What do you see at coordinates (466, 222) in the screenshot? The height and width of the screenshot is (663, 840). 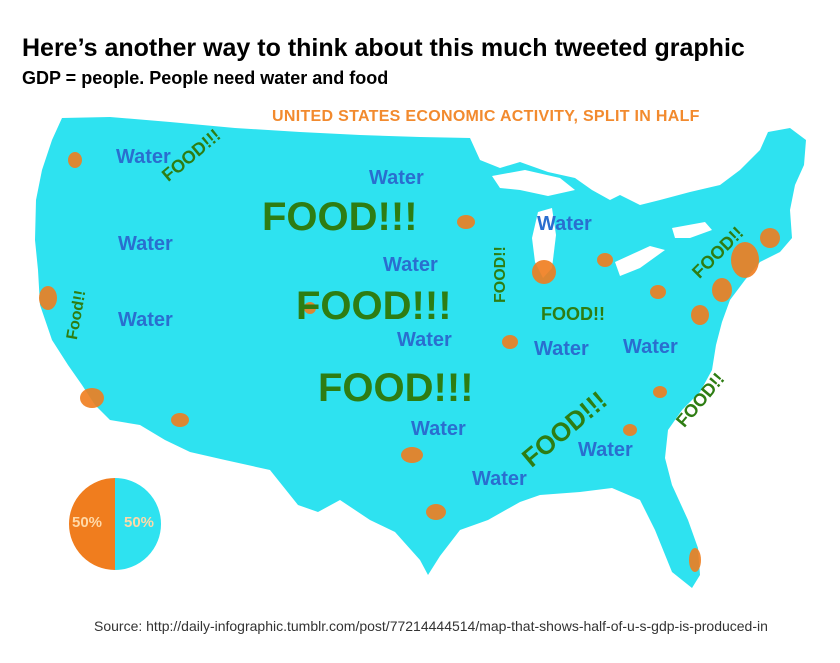 I see `hotspot-minneapolis` at bounding box center [466, 222].